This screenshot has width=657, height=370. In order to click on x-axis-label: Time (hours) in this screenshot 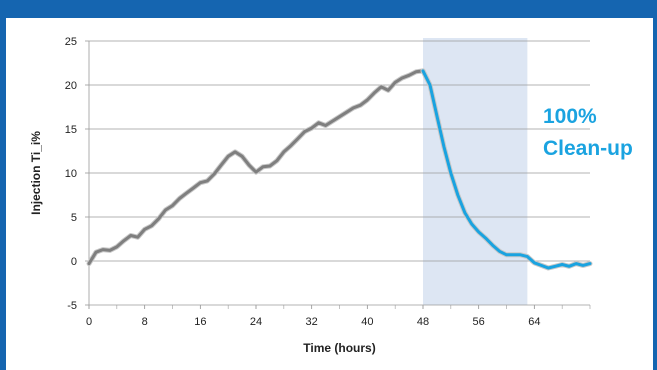, I will do `click(339, 348)`.